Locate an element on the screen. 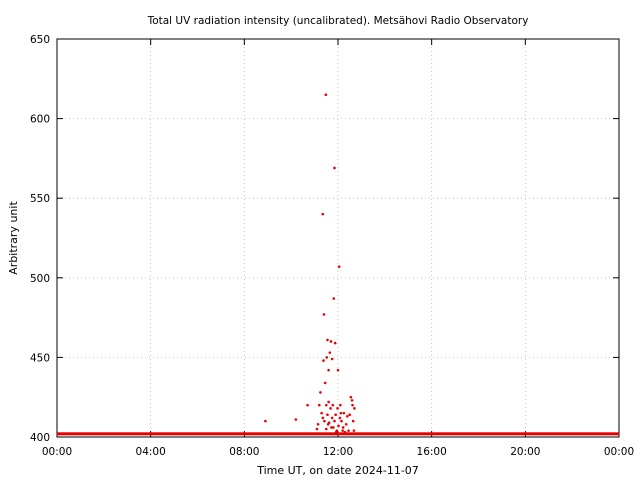 Image resolution: width=640 pixels, height=480 pixels. y-tick-label: 650 is located at coordinates (40, 40).